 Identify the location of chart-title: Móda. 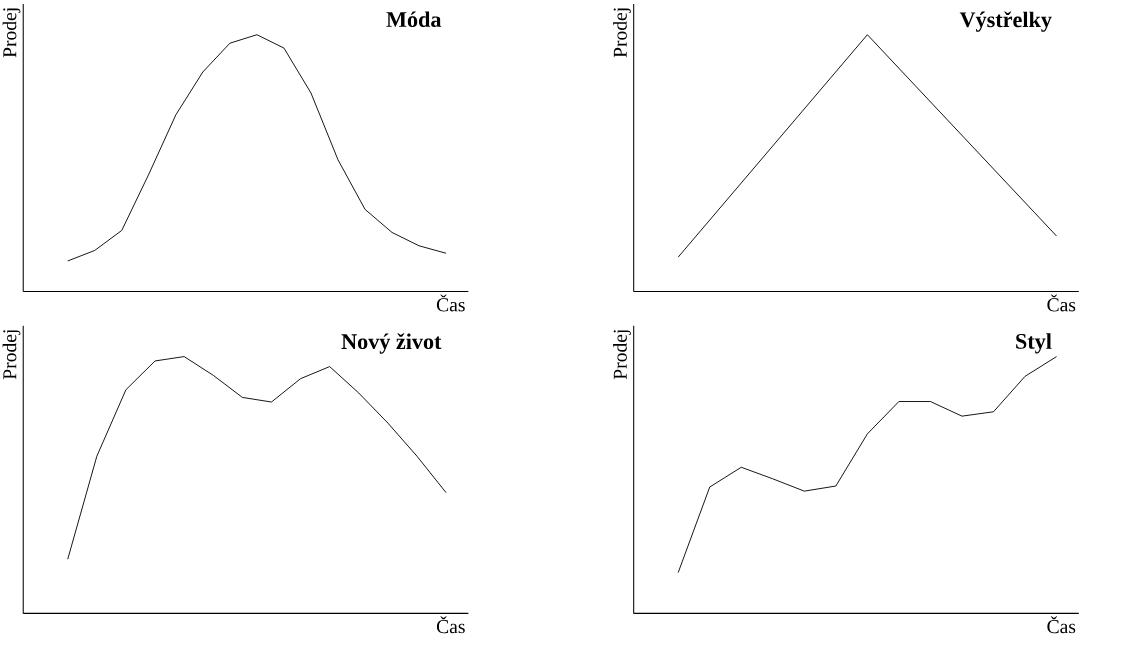
(414, 19).